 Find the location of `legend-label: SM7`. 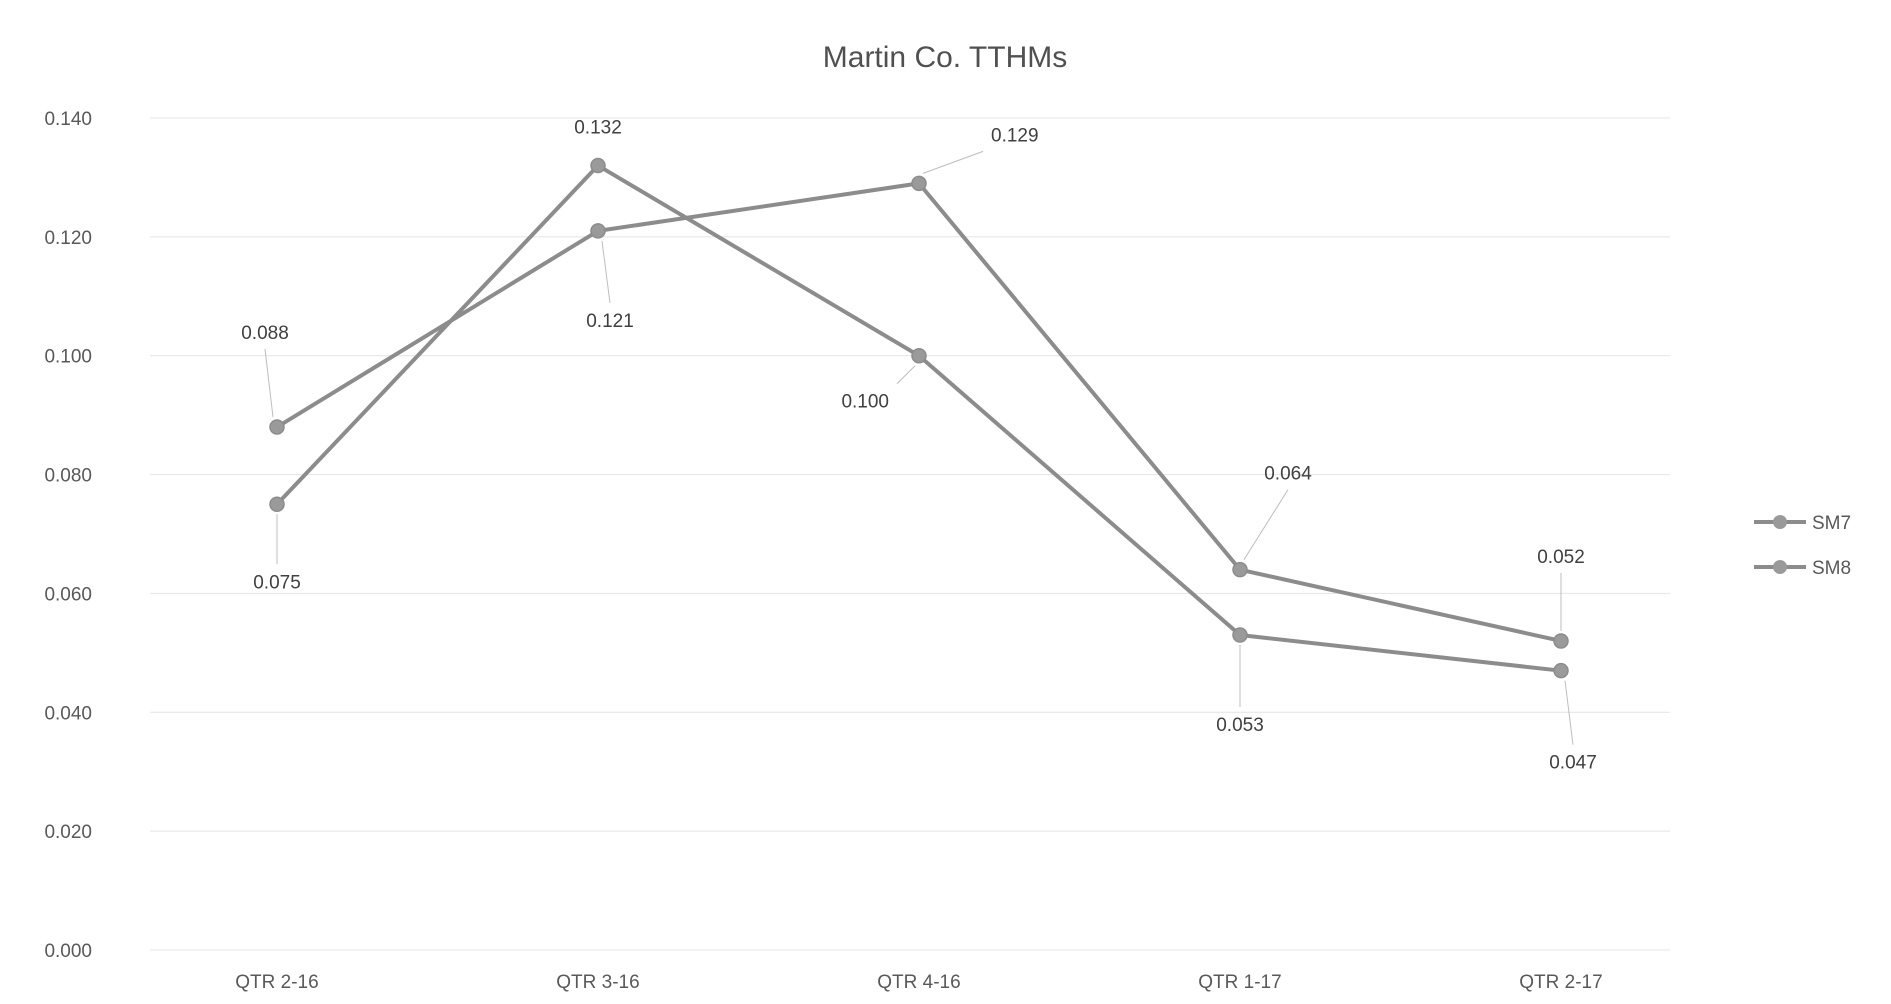

legend-label: SM7 is located at coordinates (1831, 523).